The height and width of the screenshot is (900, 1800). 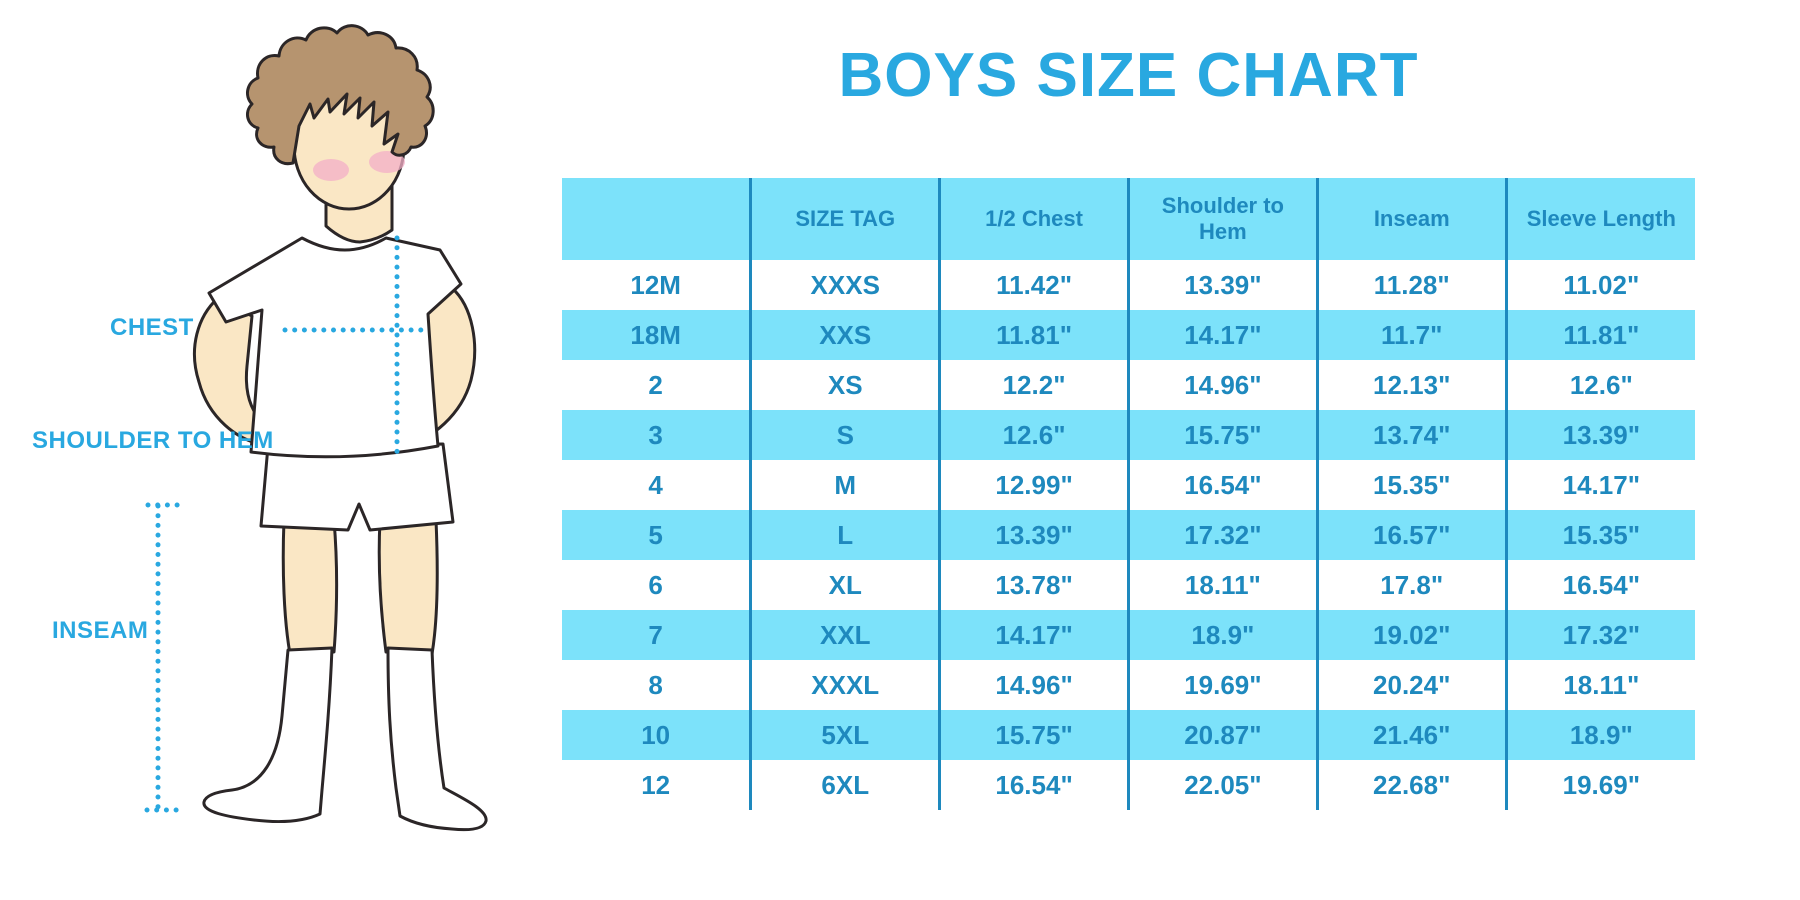 What do you see at coordinates (1222, 785) in the screenshot?
I see `measurement-value-cell: 22.05"` at bounding box center [1222, 785].